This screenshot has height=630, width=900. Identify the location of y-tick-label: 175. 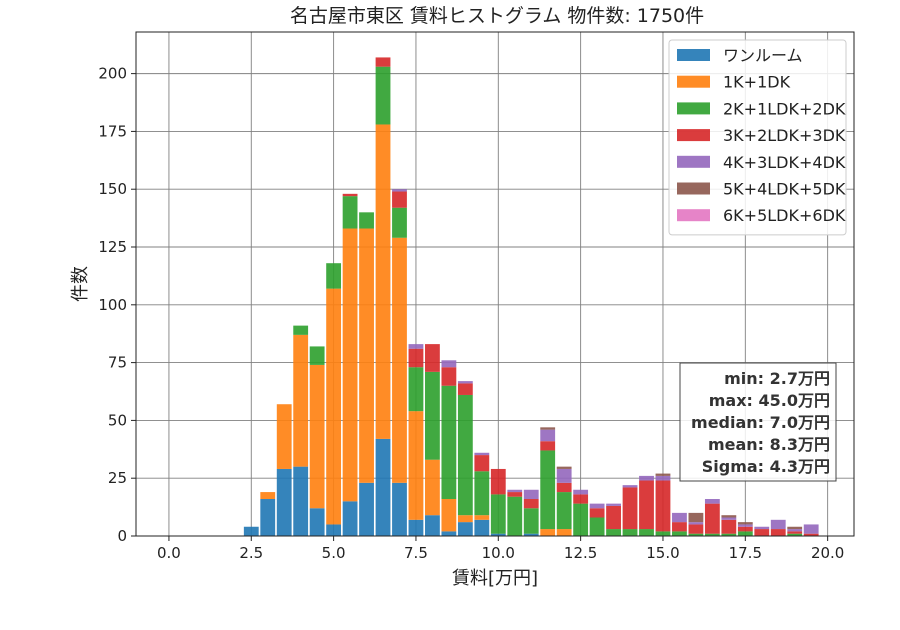
(112, 131).